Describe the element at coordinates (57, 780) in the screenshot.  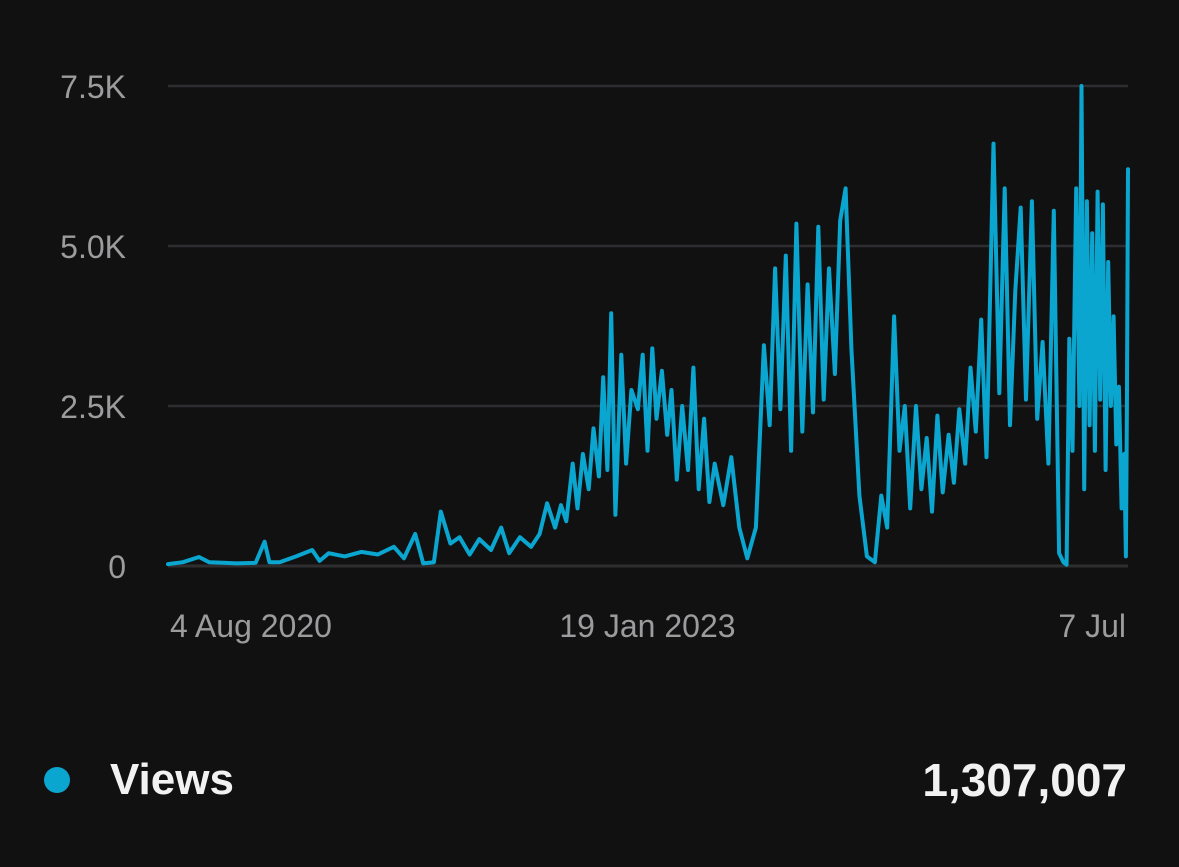
I see `legend-dot-icon` at that location.